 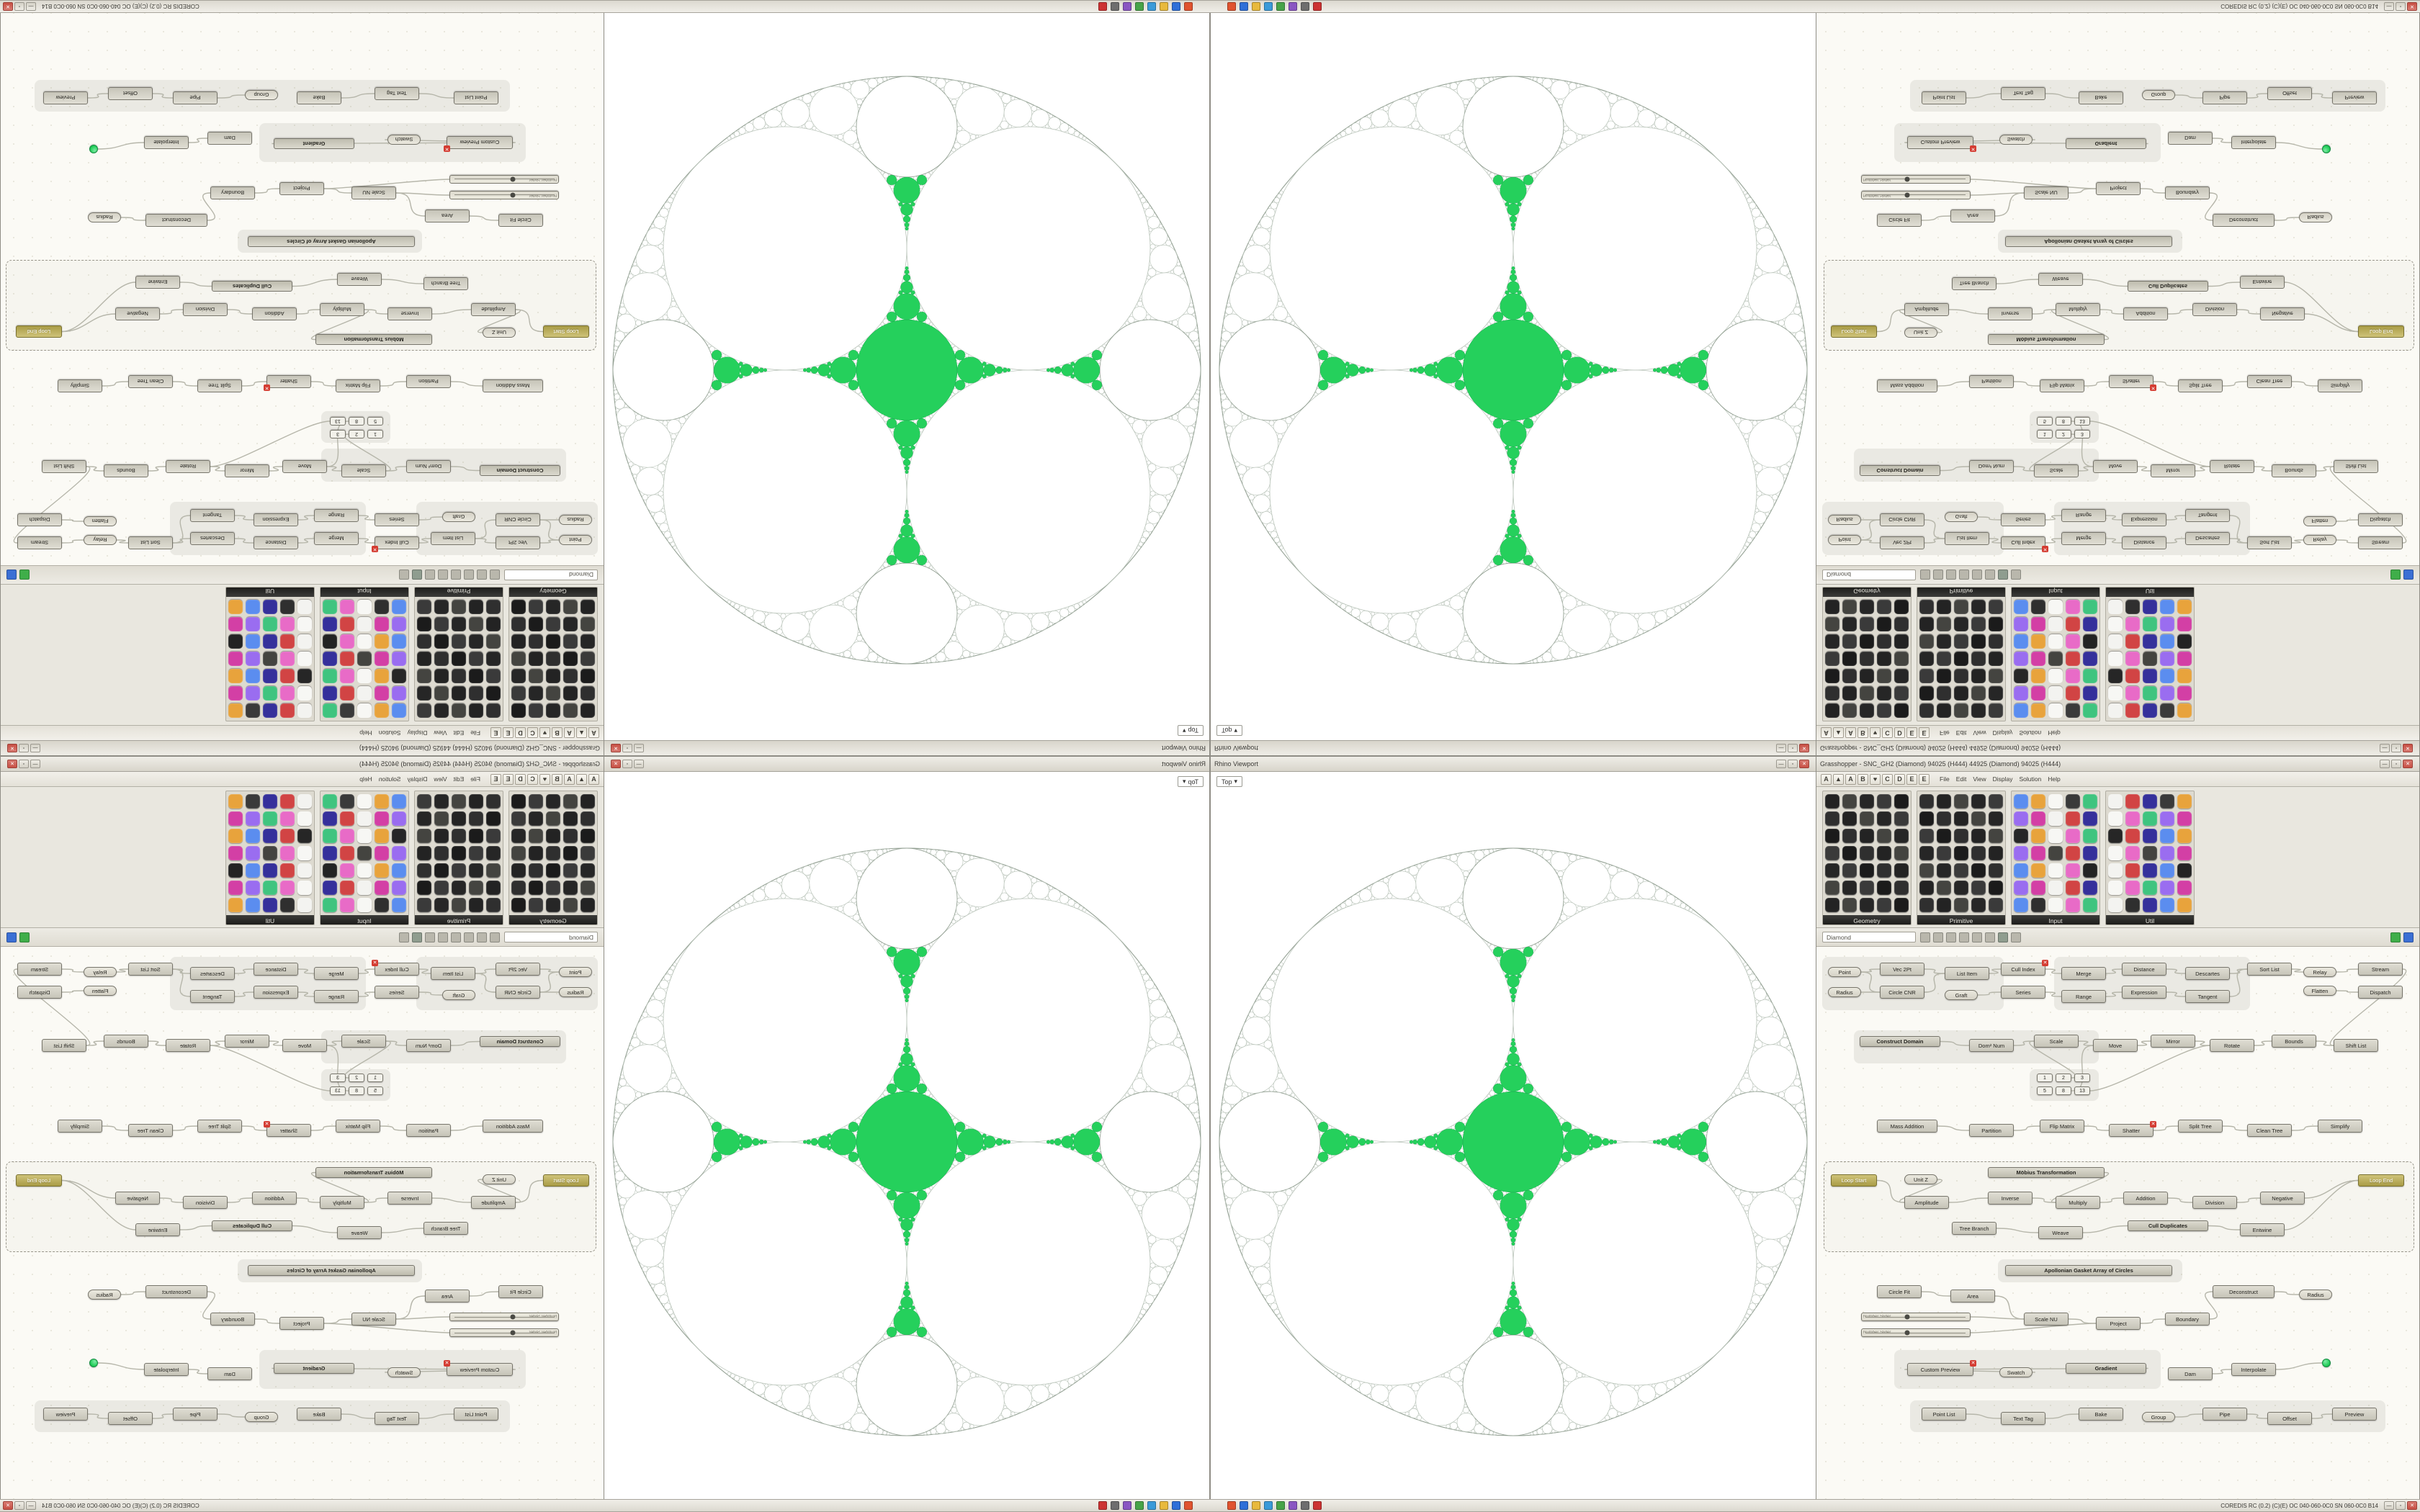 What do you see at coordinates (2150, 592) in the screenshot?
I see `palette-group-label: Util` at bounding box center [2150, 592].